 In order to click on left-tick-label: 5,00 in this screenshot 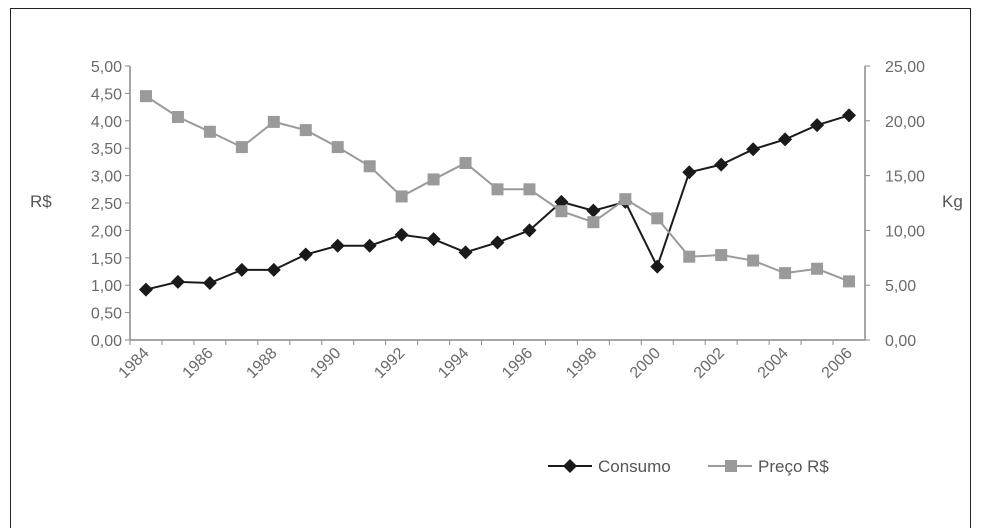, I will do `click(106, 67)`.